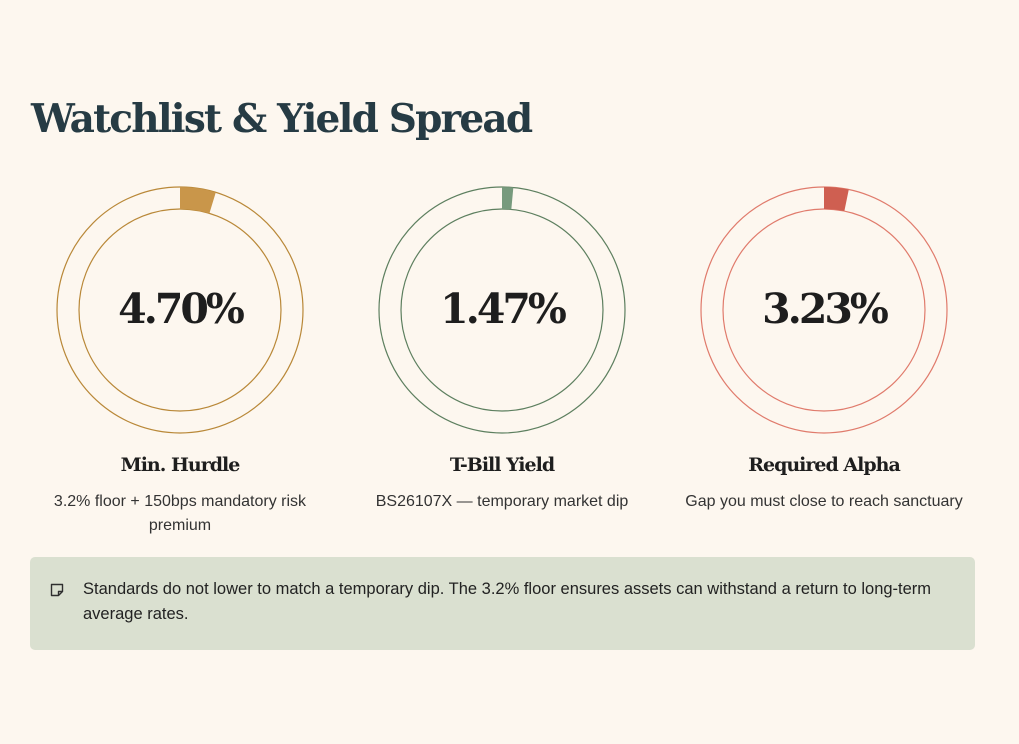  What do you see at coordinates (57, 590) in the screenshot?
I see `sticky-note-icon` at bounding box center [57, 590].